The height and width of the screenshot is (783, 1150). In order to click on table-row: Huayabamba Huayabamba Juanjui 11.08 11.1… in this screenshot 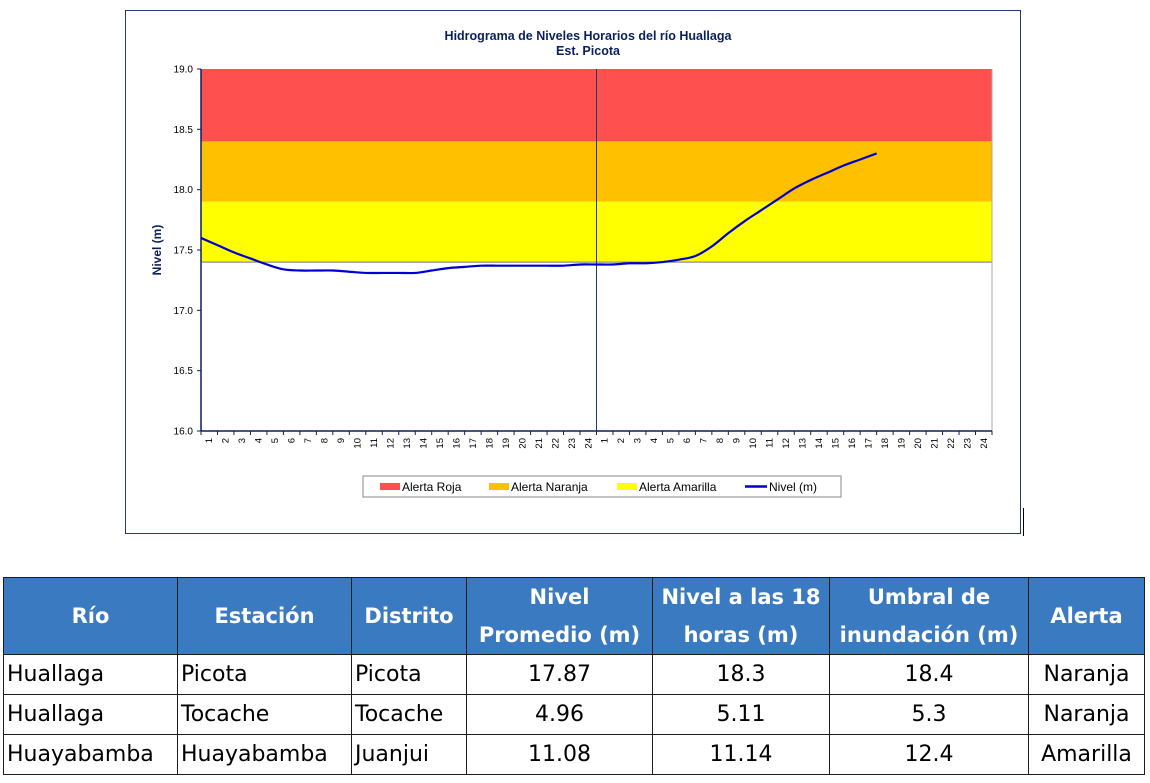, I will do `click(574, 754)`.